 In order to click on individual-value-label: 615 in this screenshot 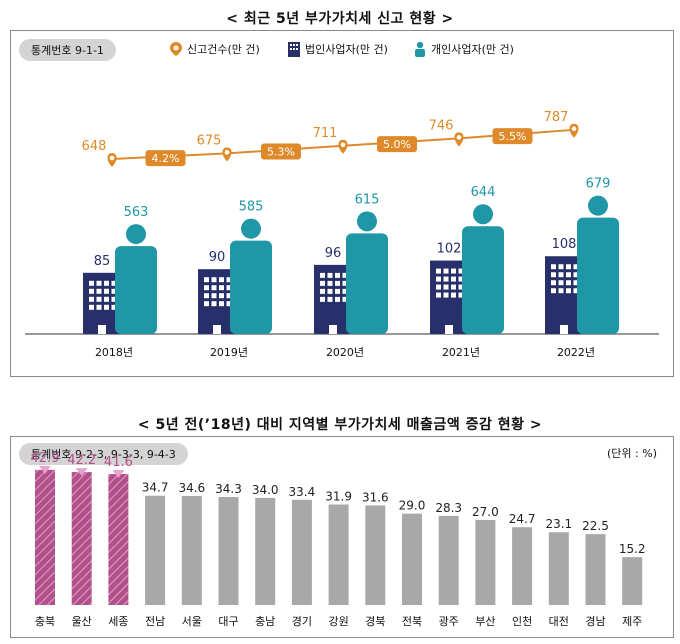, I will do `click(367, 199)`.